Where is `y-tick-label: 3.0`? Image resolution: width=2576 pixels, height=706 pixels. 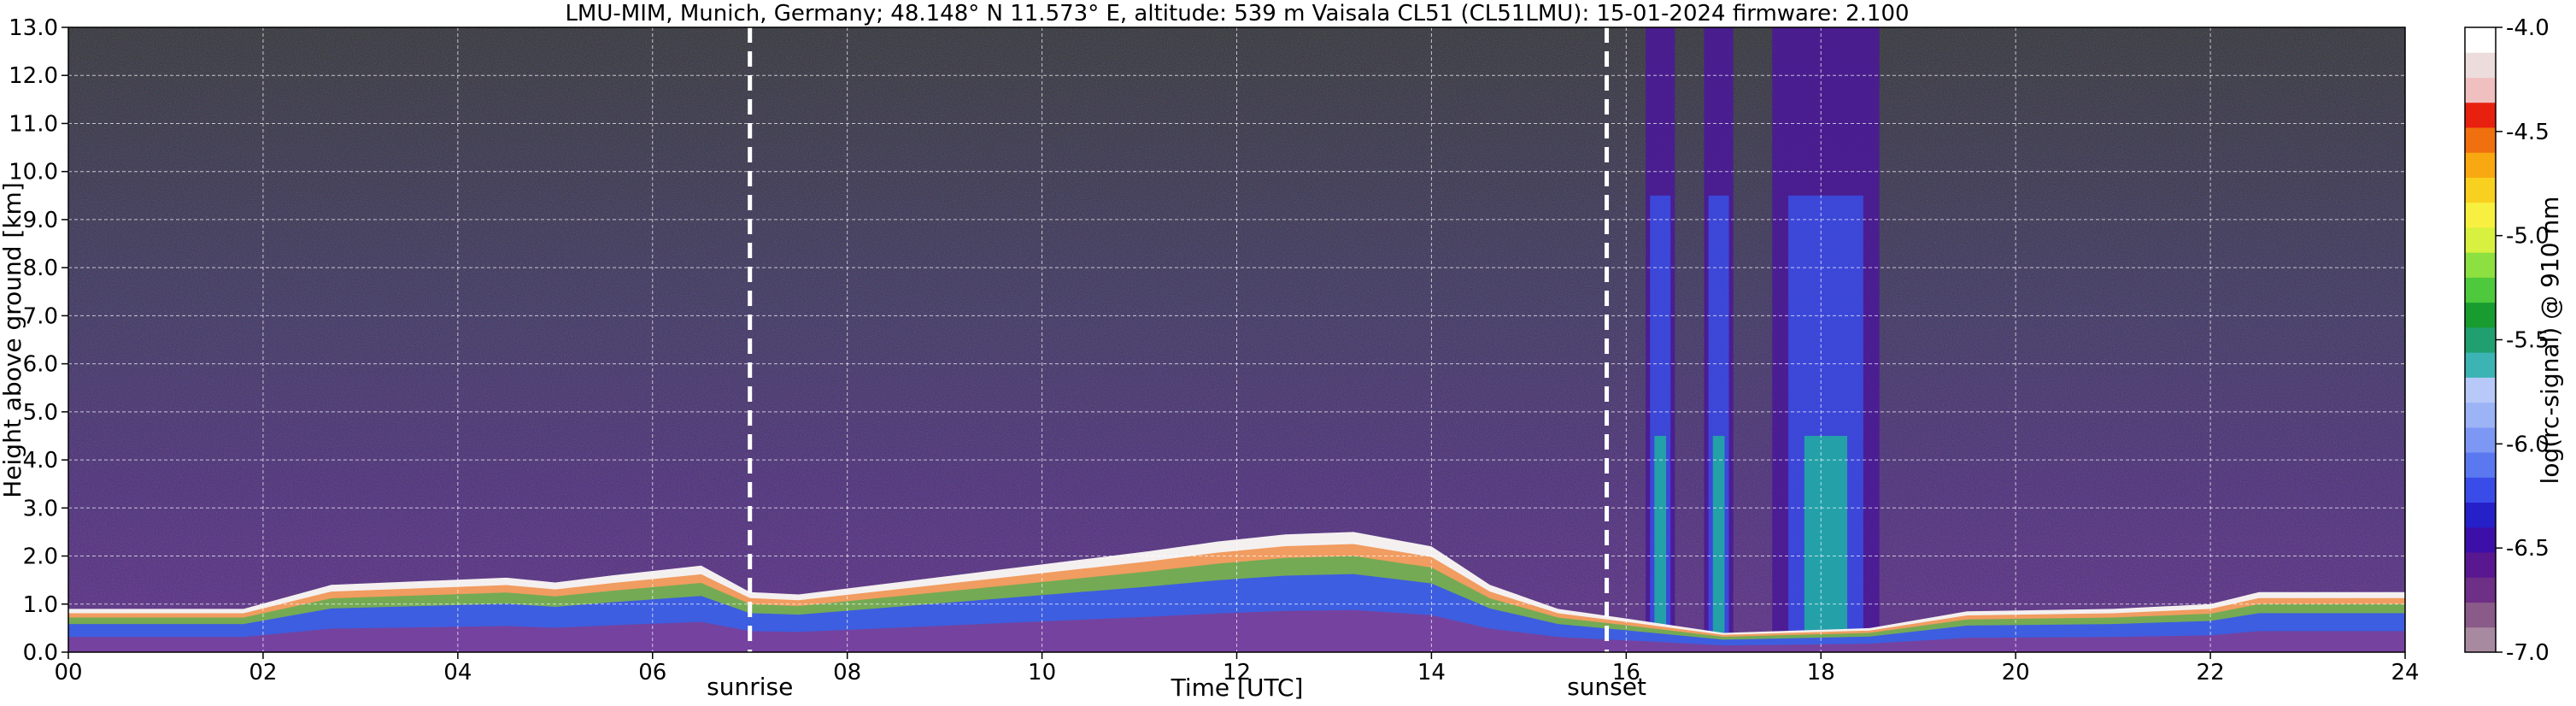
y-tick-label: 3.0 is located at coordinates (40, 508).